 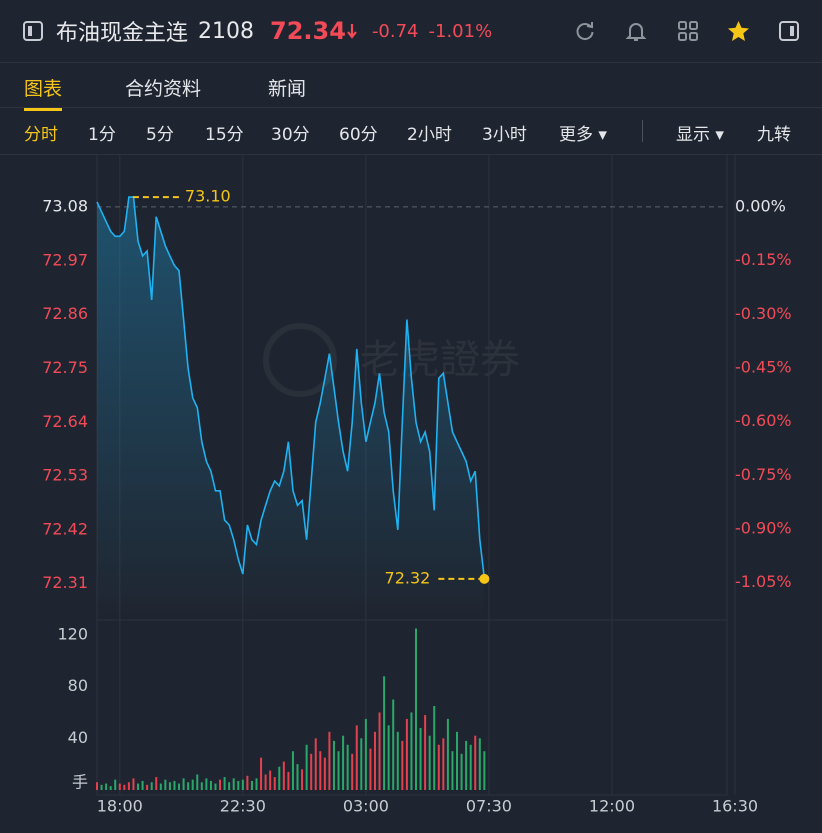 What do you see at coordinates (358, 135) in the screenshot?
I see `period: 60分` at bounding box center [358, 135].